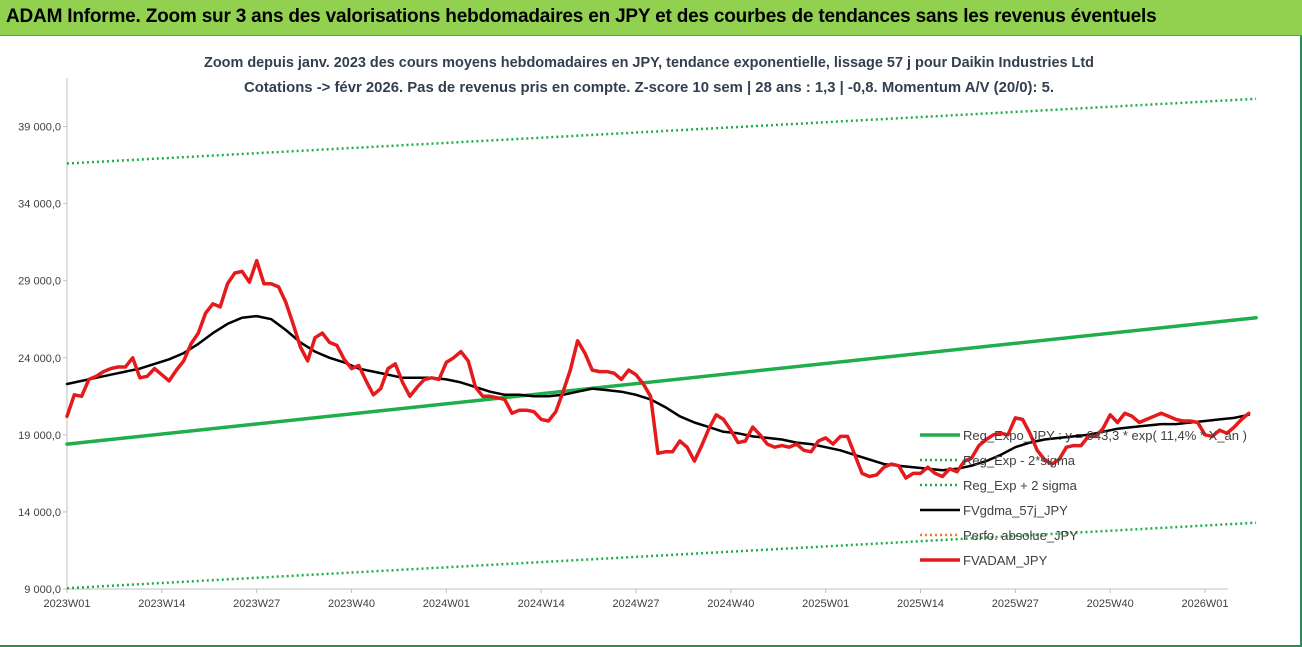 This screenshot has width=1302, height=647. I want to click on x-tick-label: 2023W40, so click(351, 604).